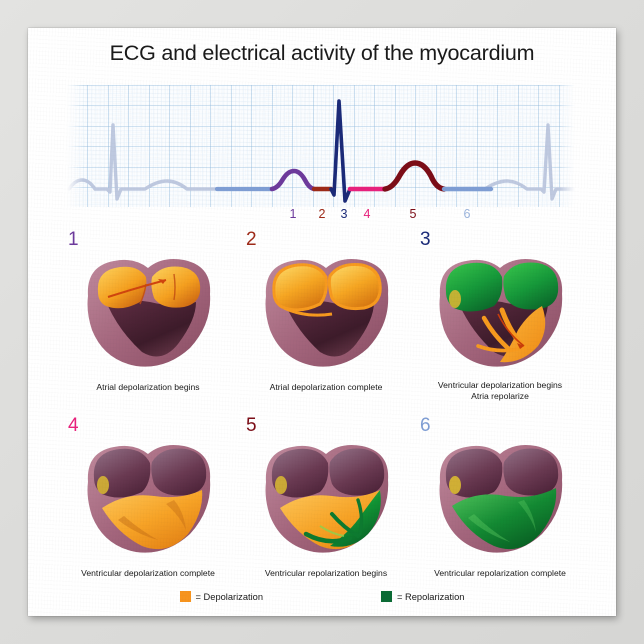  What do you see at coordinates (414, 176) in the screenshot?
I see `ecg-segment-5-t-wave` at bounding box center [414, 176].